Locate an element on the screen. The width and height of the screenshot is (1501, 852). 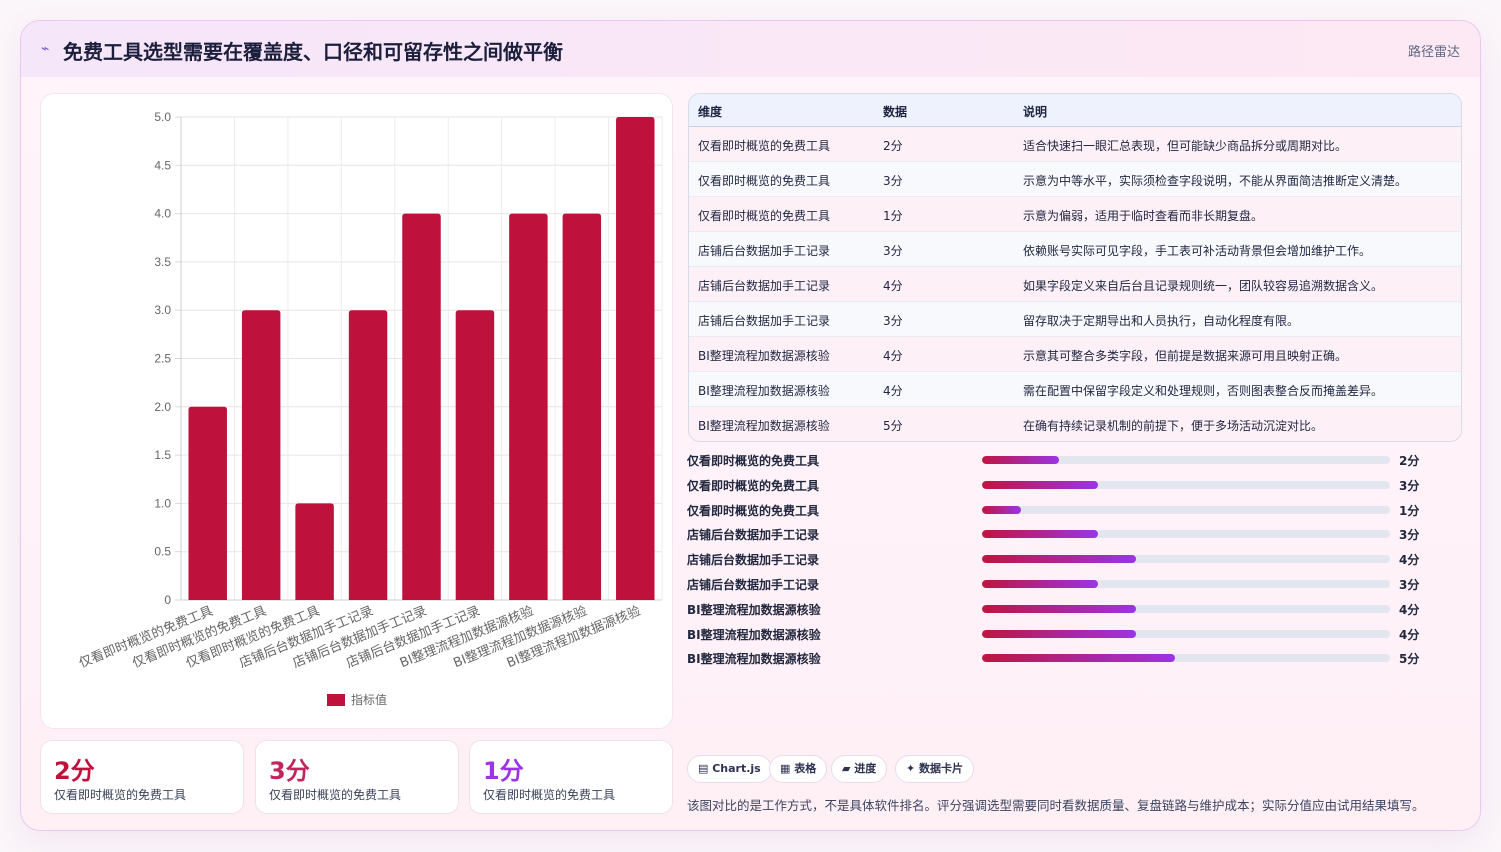
table-row: 仅看即时概览的免费工具 2分 适合快速扫一眼汇总表现，但可能缺少商品拆分或周期对比。 is located at coordinates (1075, 144).